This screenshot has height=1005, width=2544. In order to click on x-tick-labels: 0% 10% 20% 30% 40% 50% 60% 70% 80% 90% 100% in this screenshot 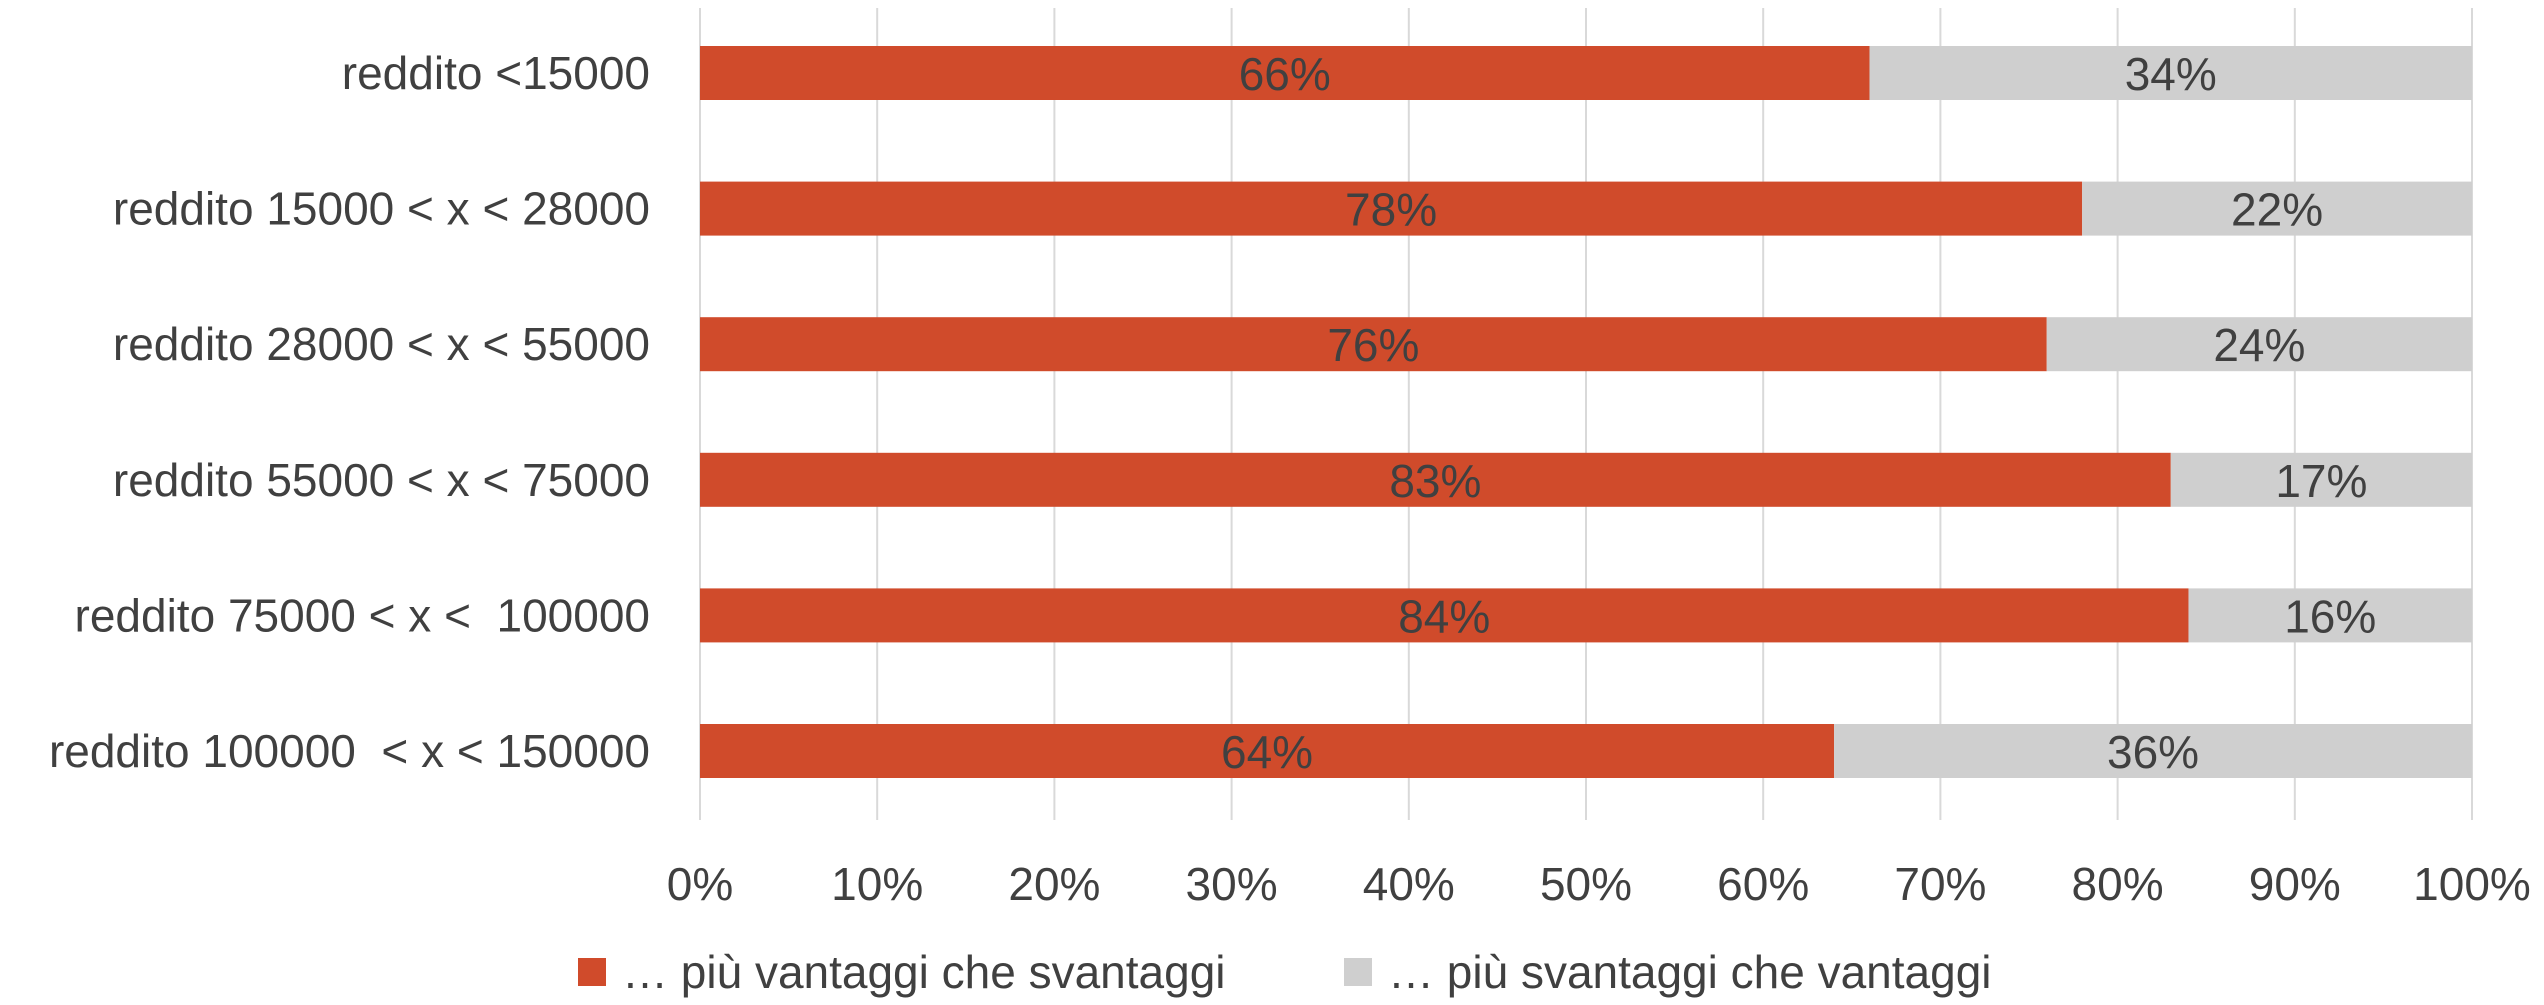, I will do `click(1599, 884)`.